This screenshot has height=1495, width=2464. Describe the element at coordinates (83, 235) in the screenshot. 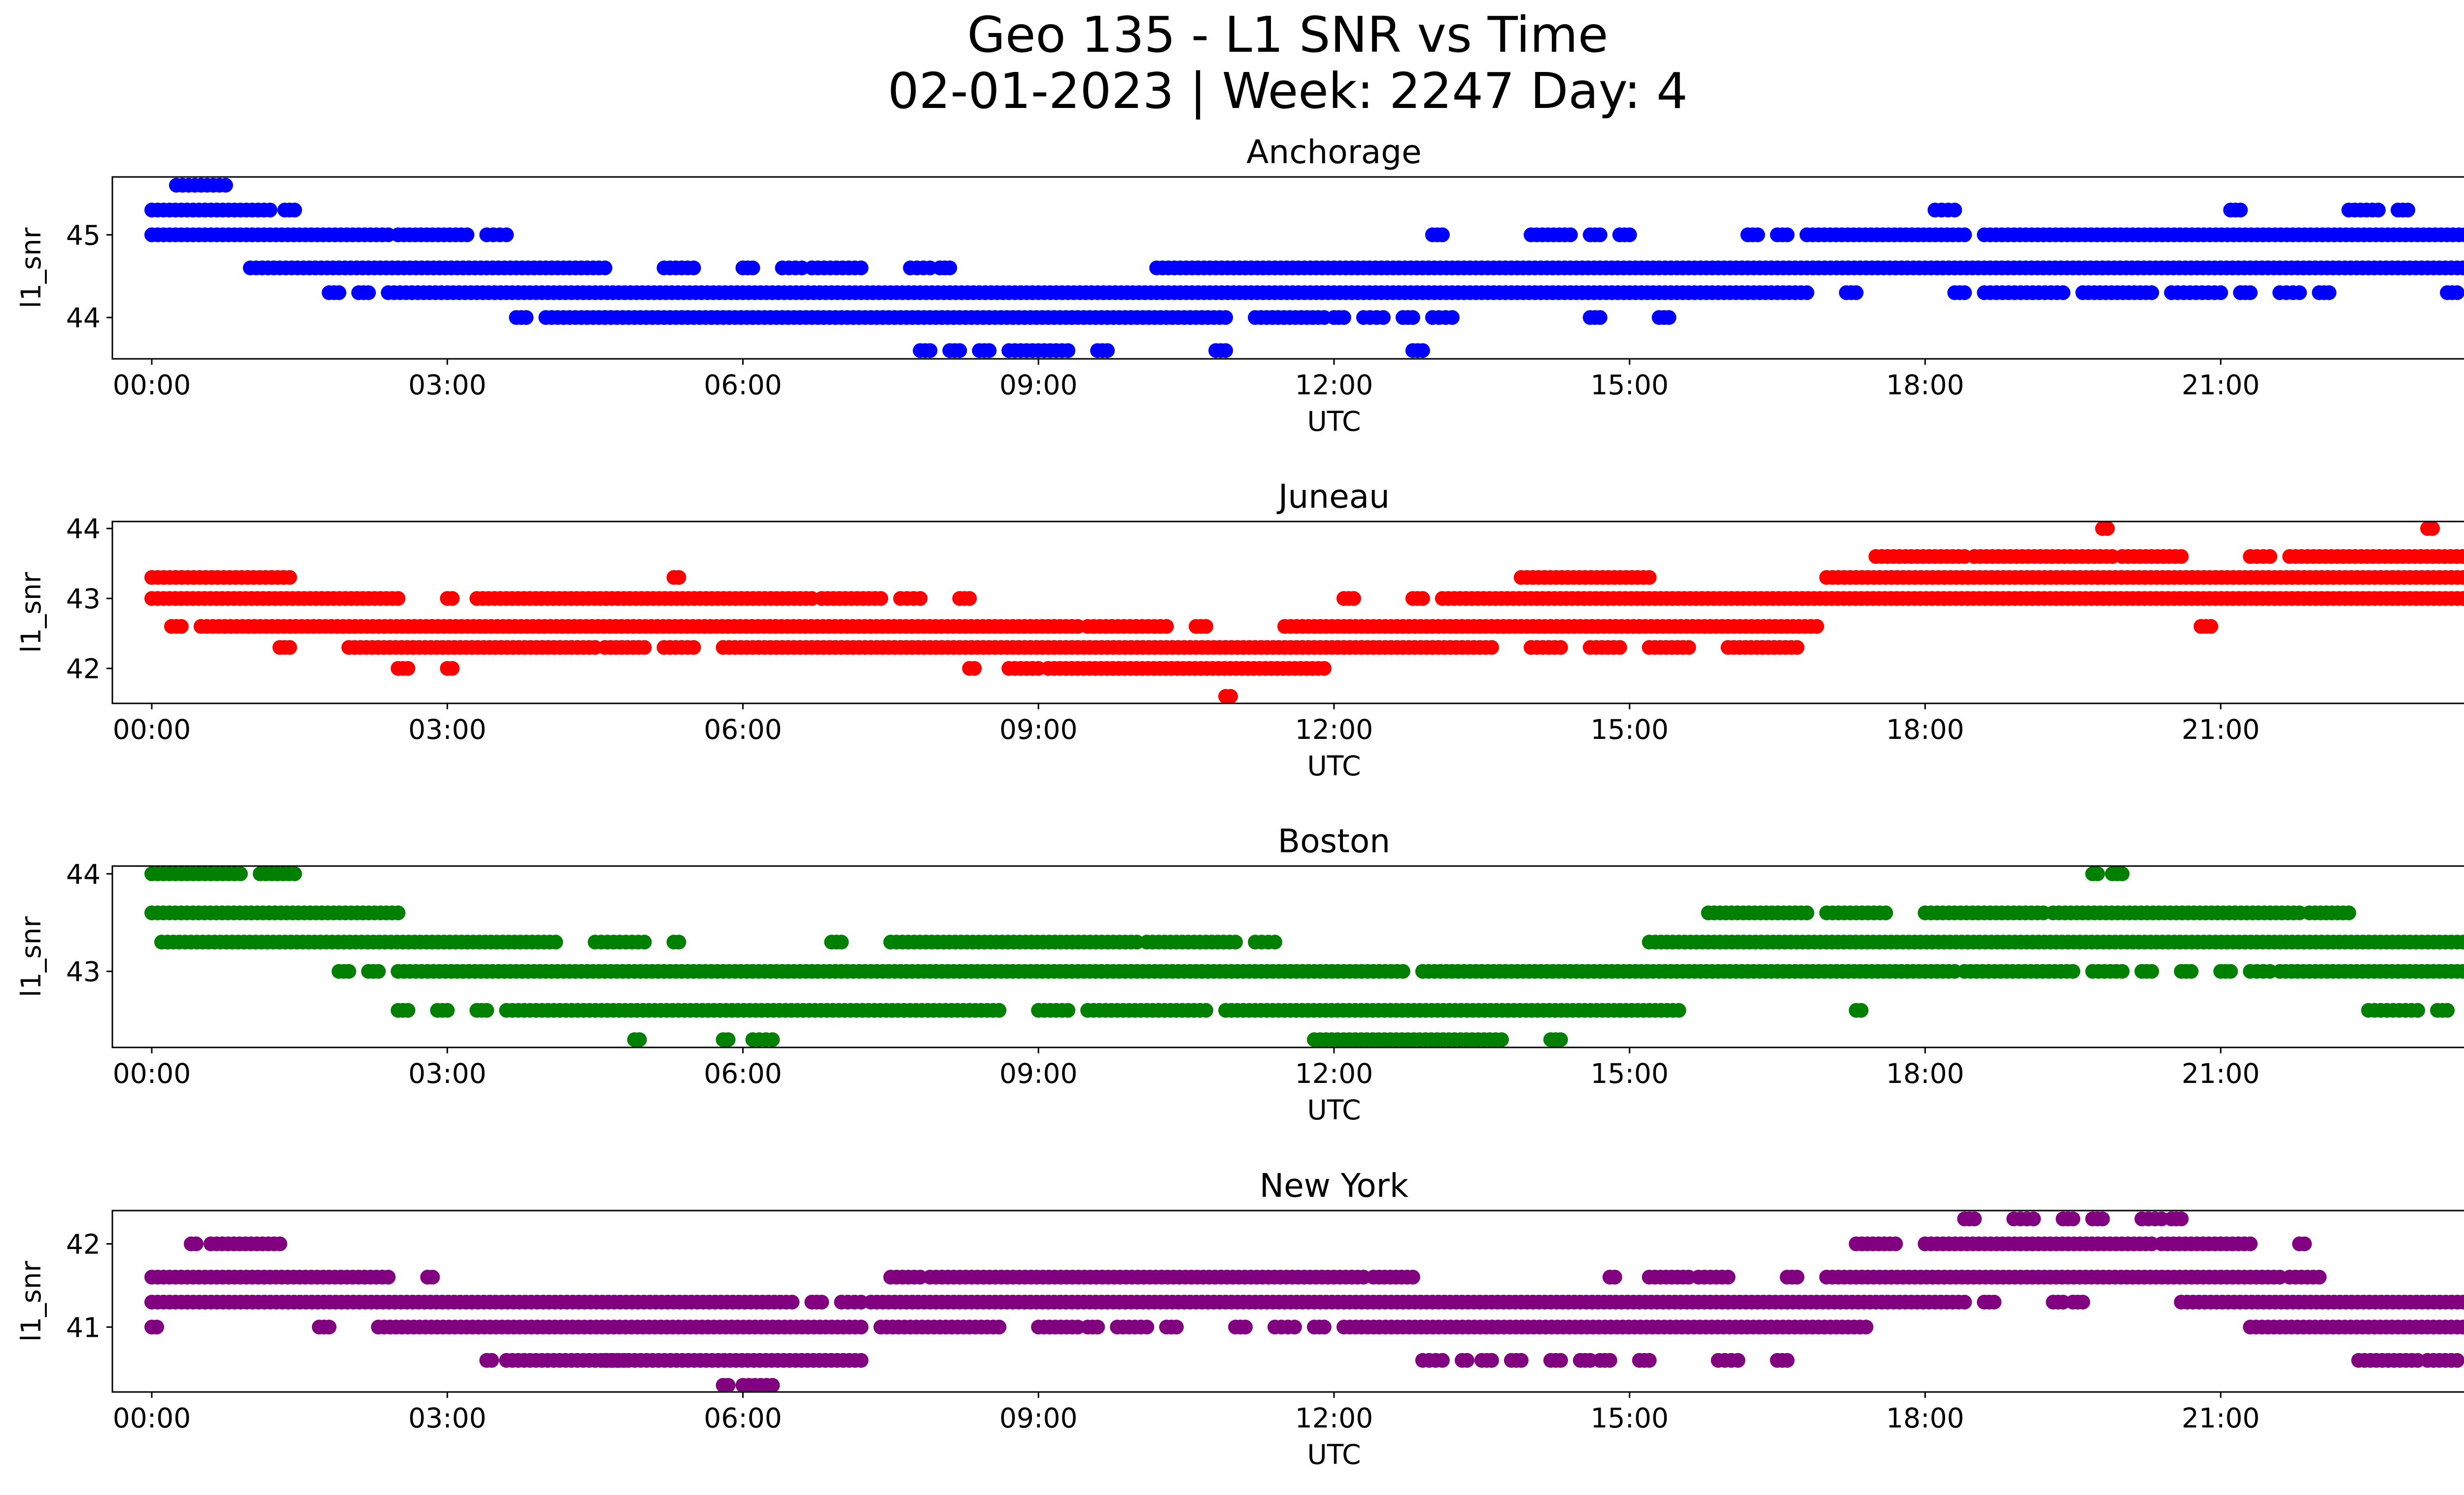

I see `y-tick-label: 45` at that location.